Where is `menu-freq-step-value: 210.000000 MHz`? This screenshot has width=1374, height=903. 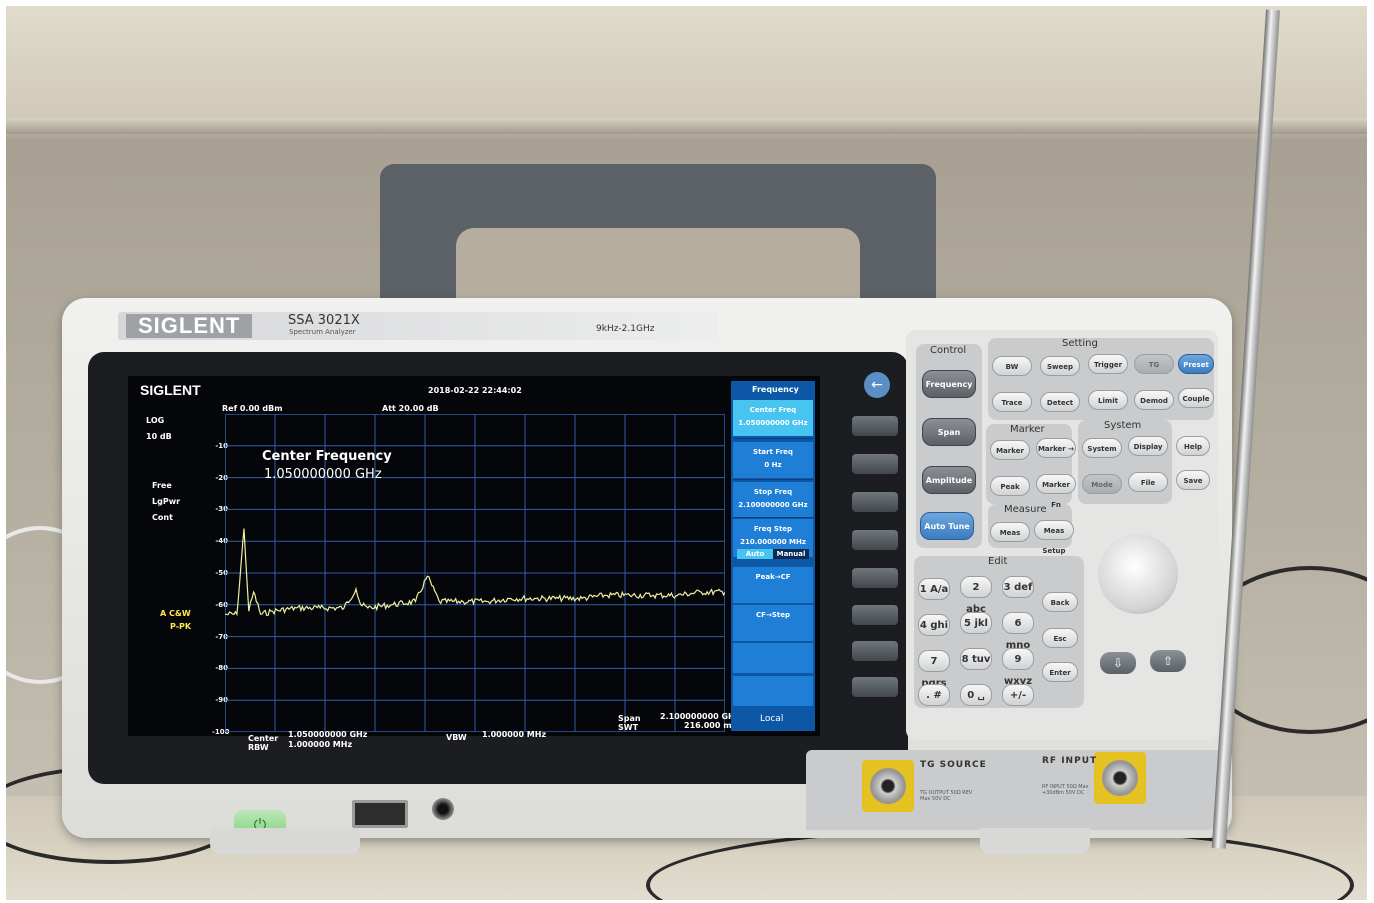
menu-freq-step-value: 210.000000 MHz is located at coordinates (773, 542).